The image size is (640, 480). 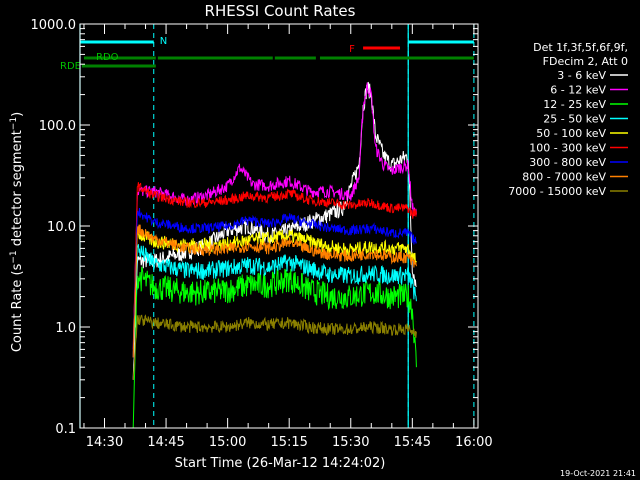 I want to click on legend-header-line-2: FDecim 2, Att 0, so click(x=585, y=61).